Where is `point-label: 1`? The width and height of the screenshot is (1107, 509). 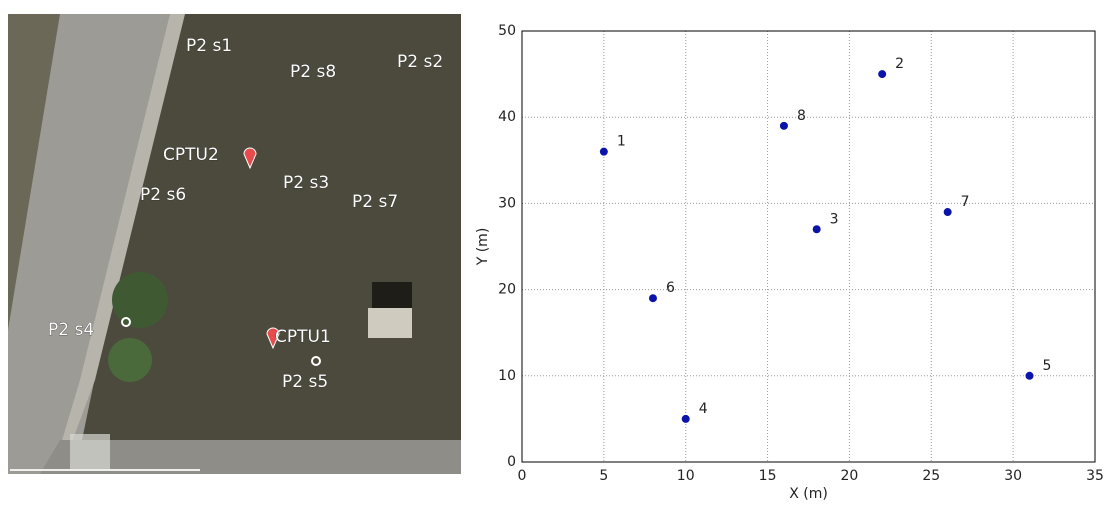
point-label: 1 is located at coordinates (621, 142).